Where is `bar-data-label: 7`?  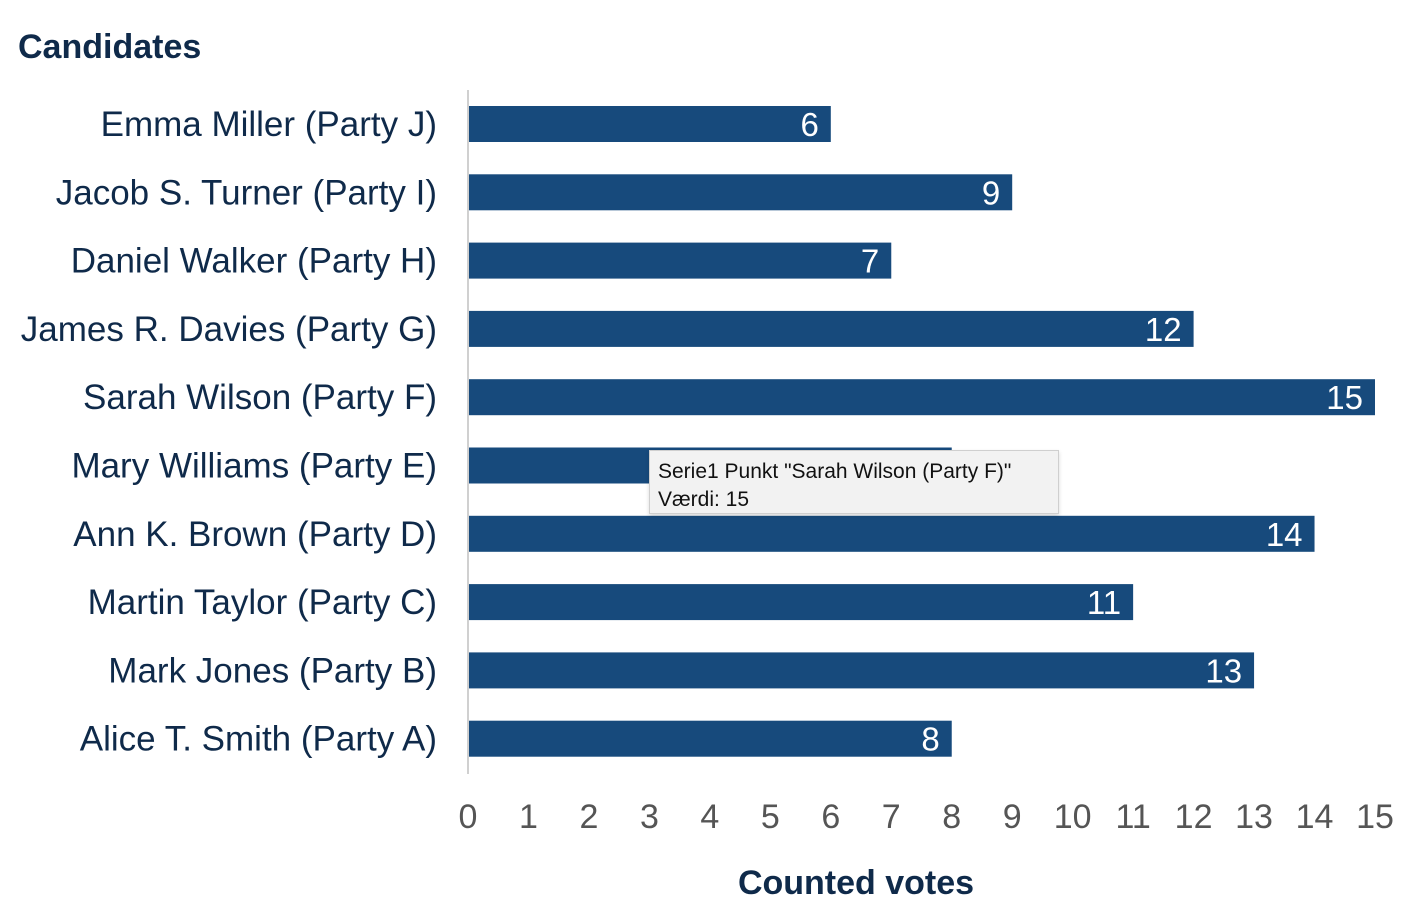
bar-data-label: 7 is located at coordinates (870, 261).